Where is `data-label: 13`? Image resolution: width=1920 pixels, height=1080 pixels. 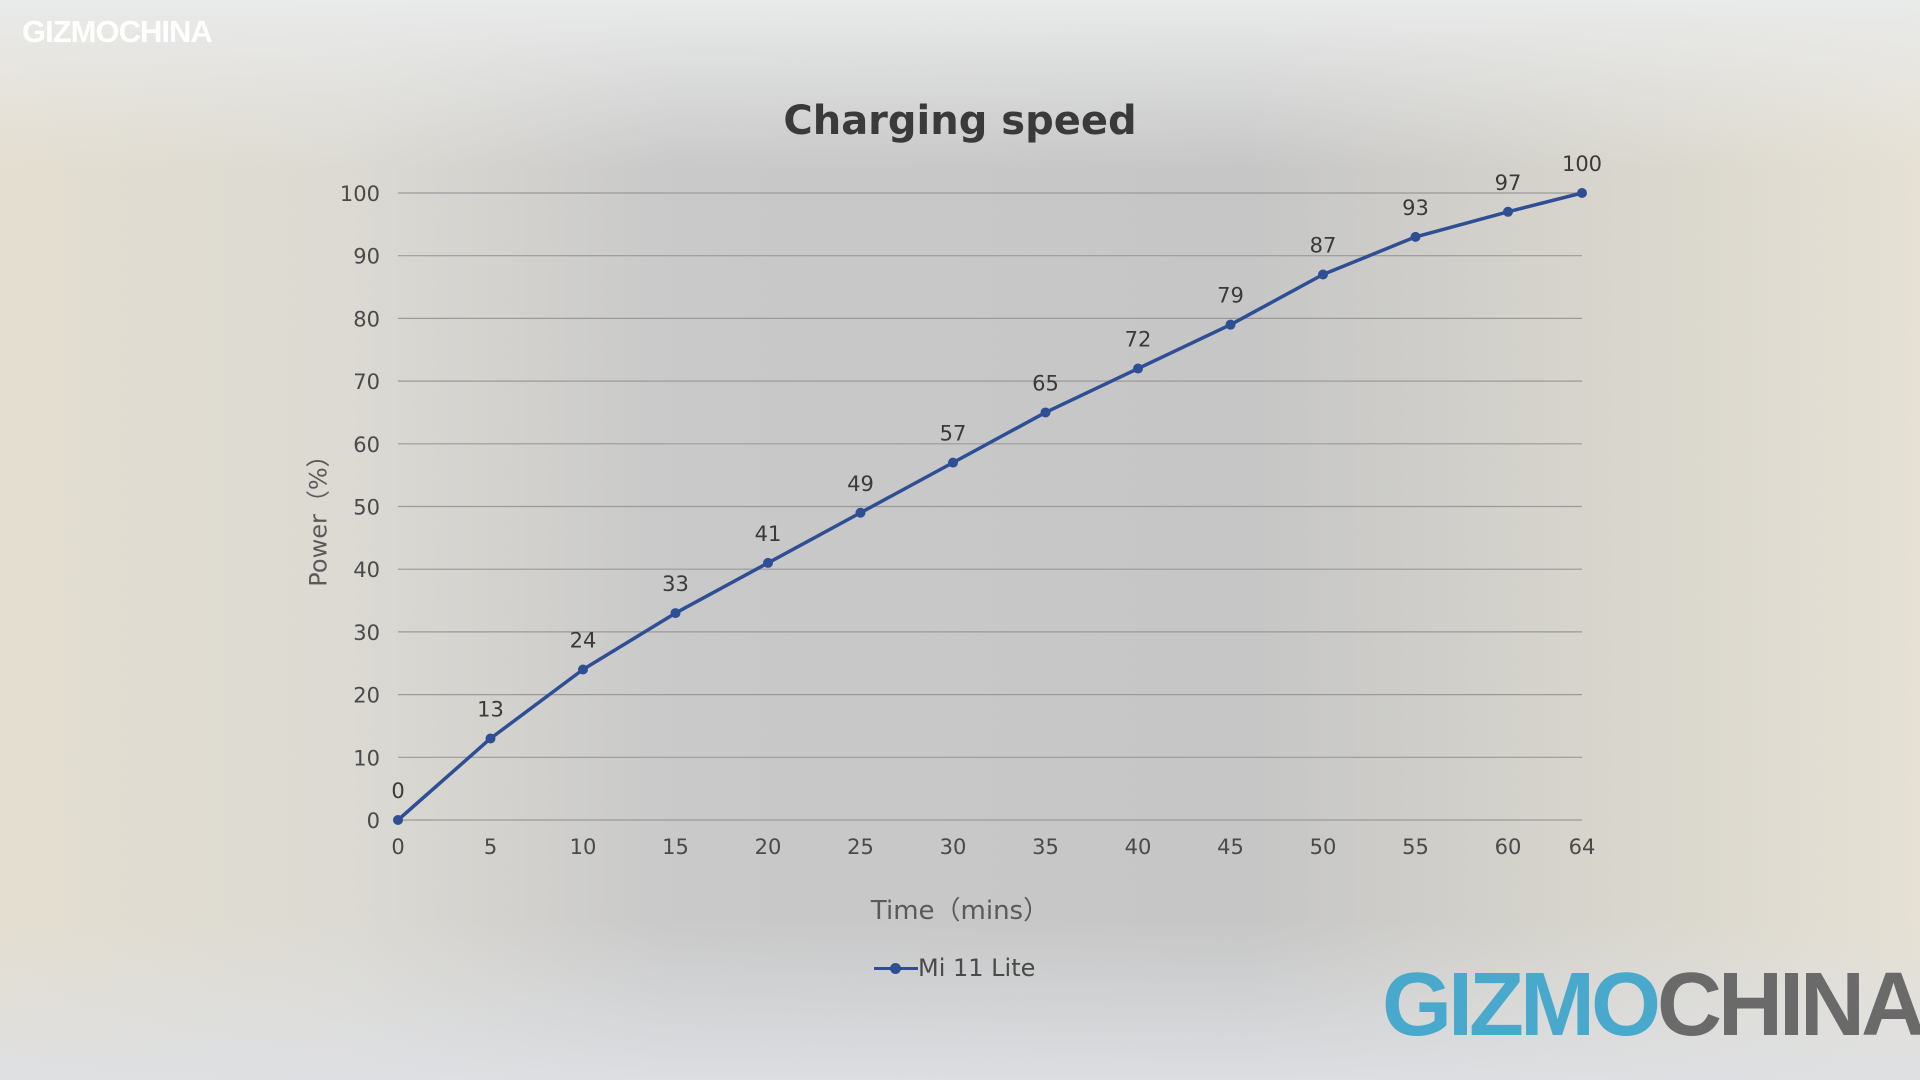 data-label: 13 is located at coordinates (490, 709).